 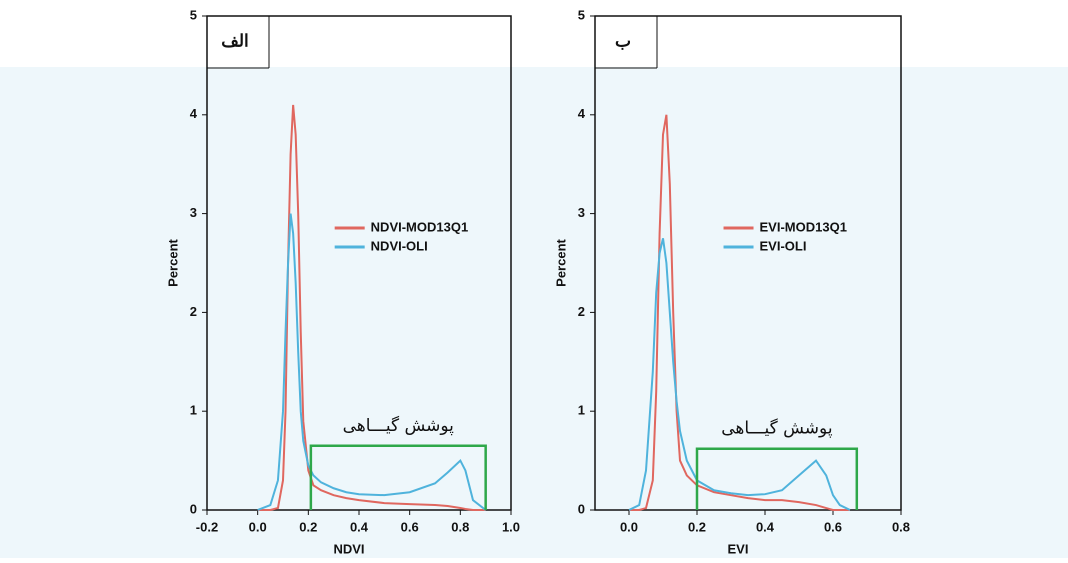 What do you see at coordinates (420, 226) in the screenshot?
I see `legend-label: NDVI-MOD13Q1` at bounding box center [420, 226].